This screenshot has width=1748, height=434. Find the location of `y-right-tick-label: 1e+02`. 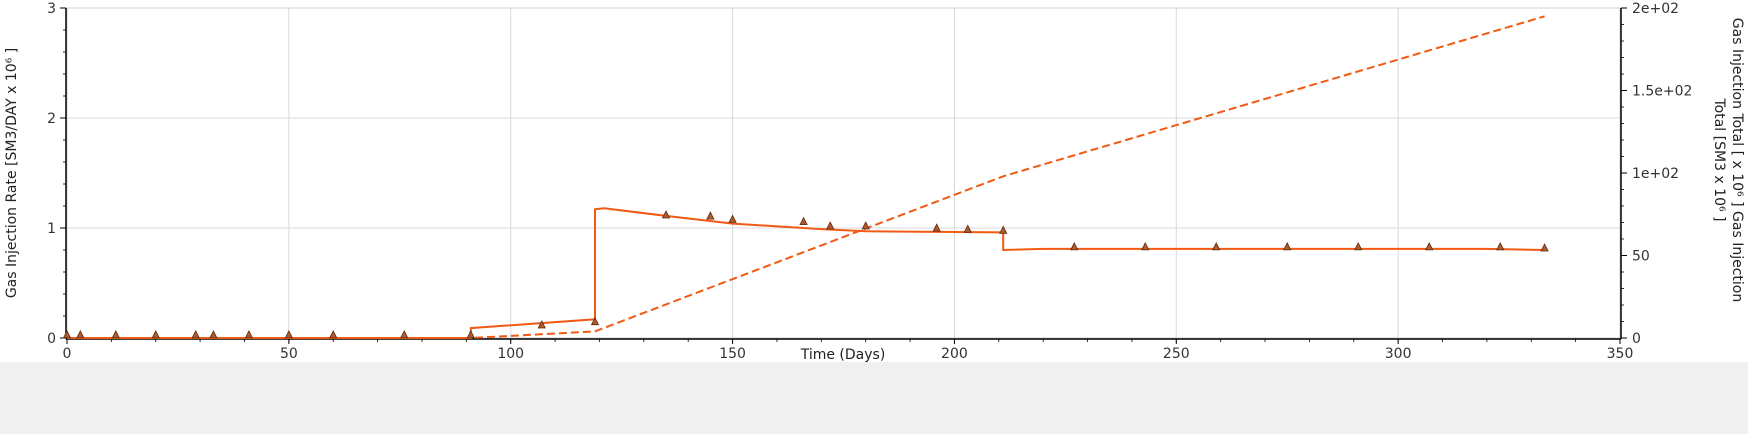

y-right-tick-label: 1e+02 is located at coordinates (1655, 174).